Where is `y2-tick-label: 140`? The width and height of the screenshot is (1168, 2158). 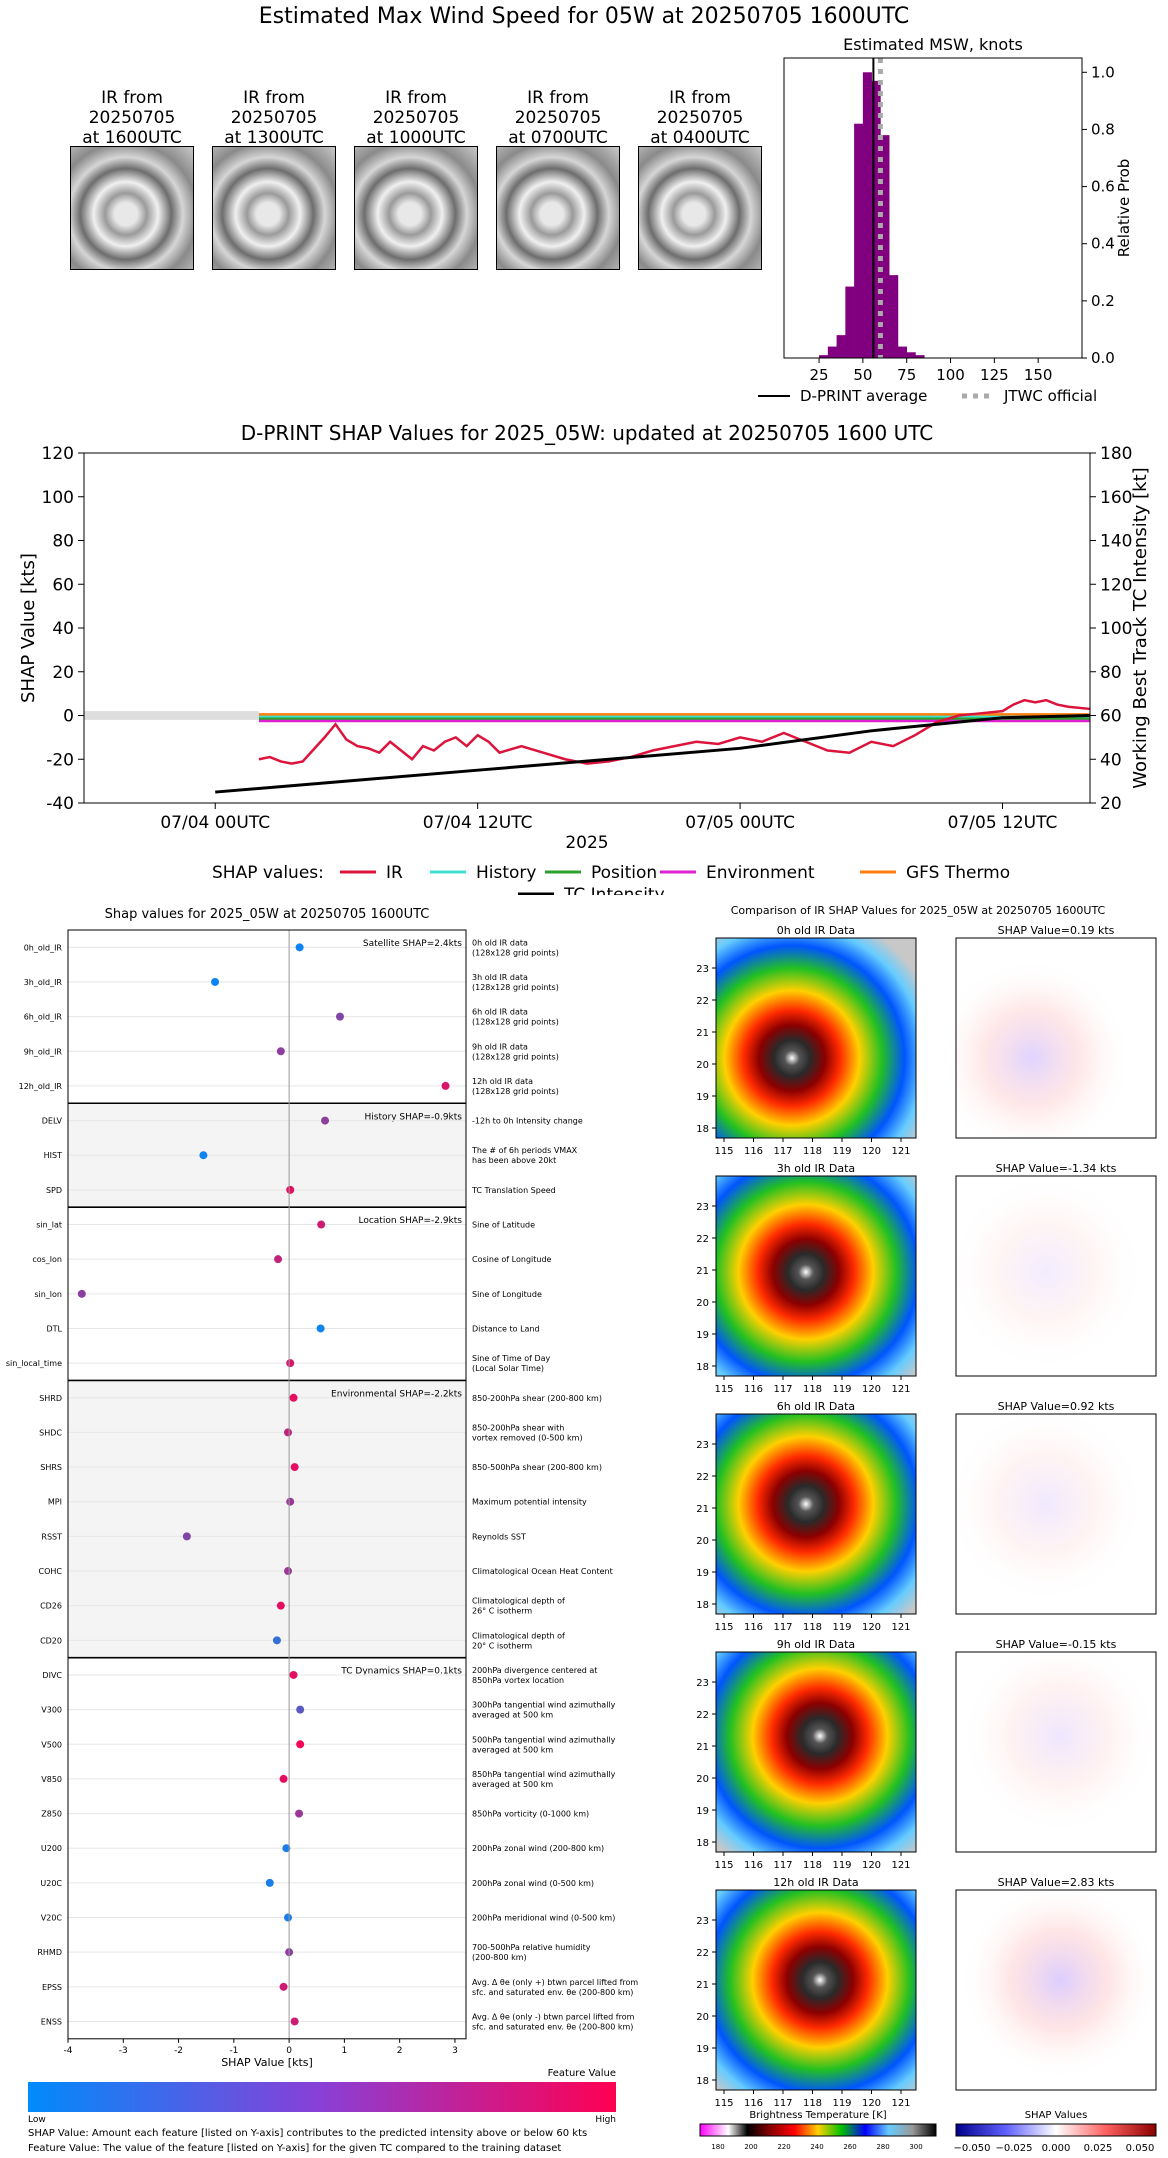 y2-tick-label: 140 is located at coordinates (1116, 542).